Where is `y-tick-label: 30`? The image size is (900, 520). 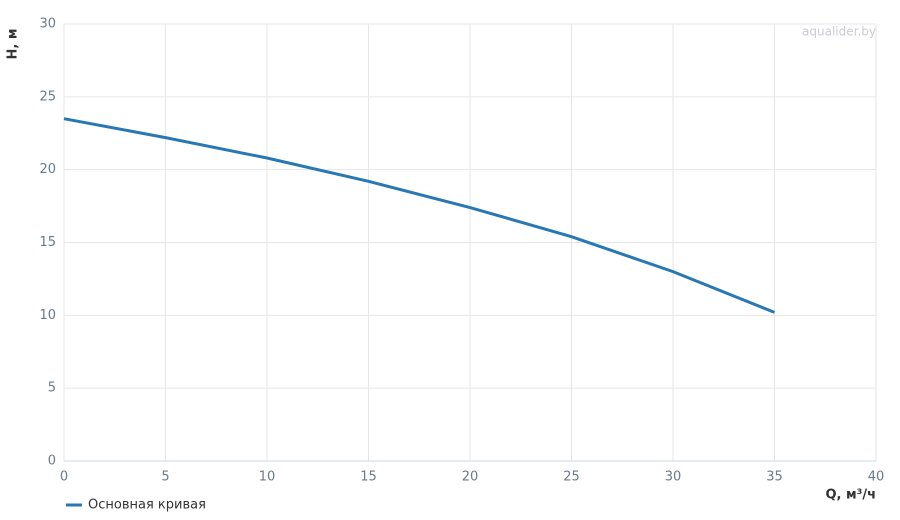 y-tick-label: 30 is located at coordinates (47, 24).